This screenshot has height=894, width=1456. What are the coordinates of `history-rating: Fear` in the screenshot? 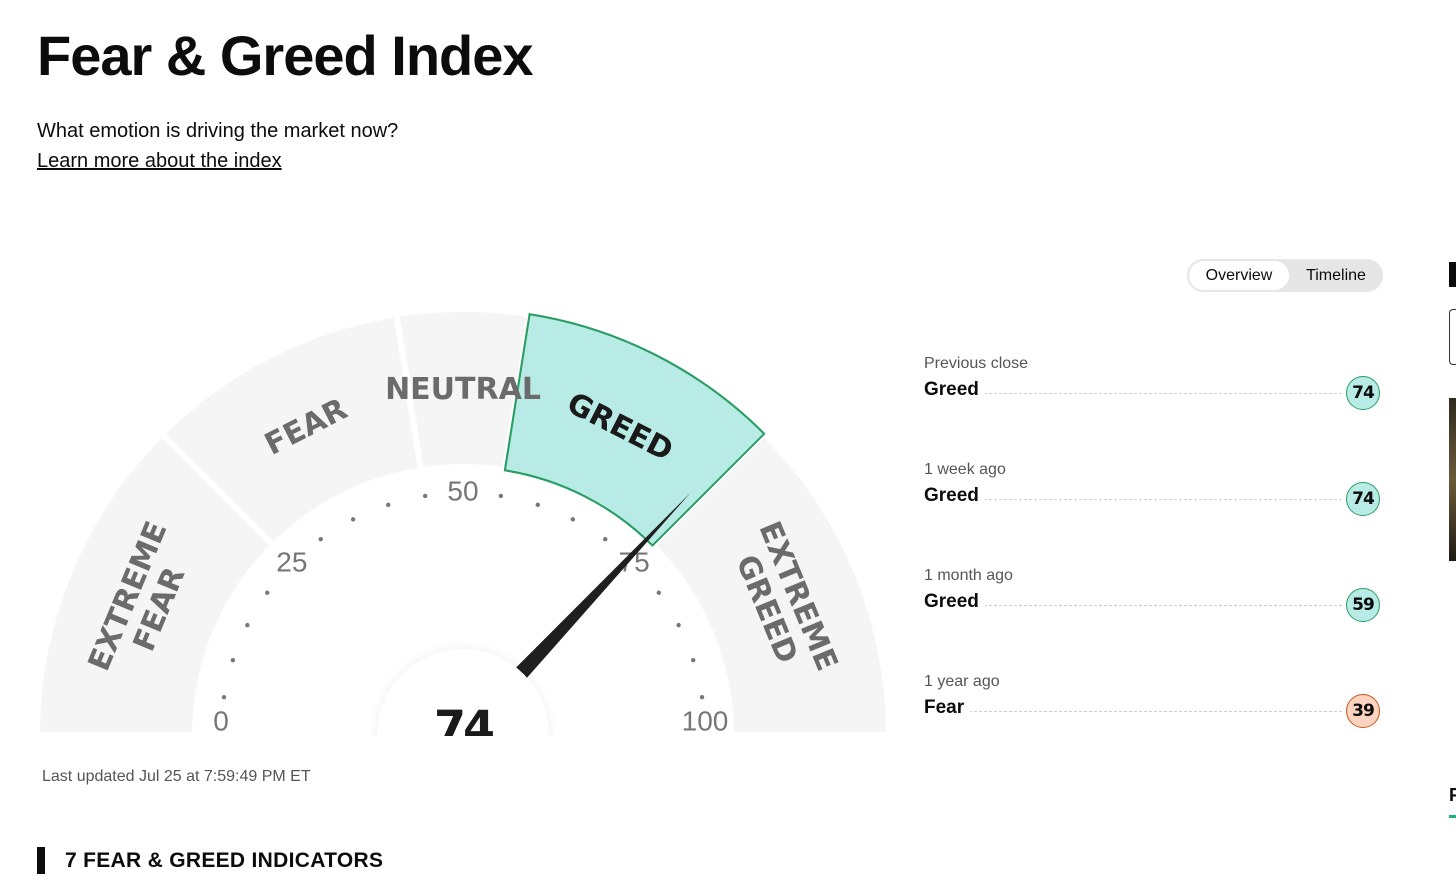 It's located at (947, 708).